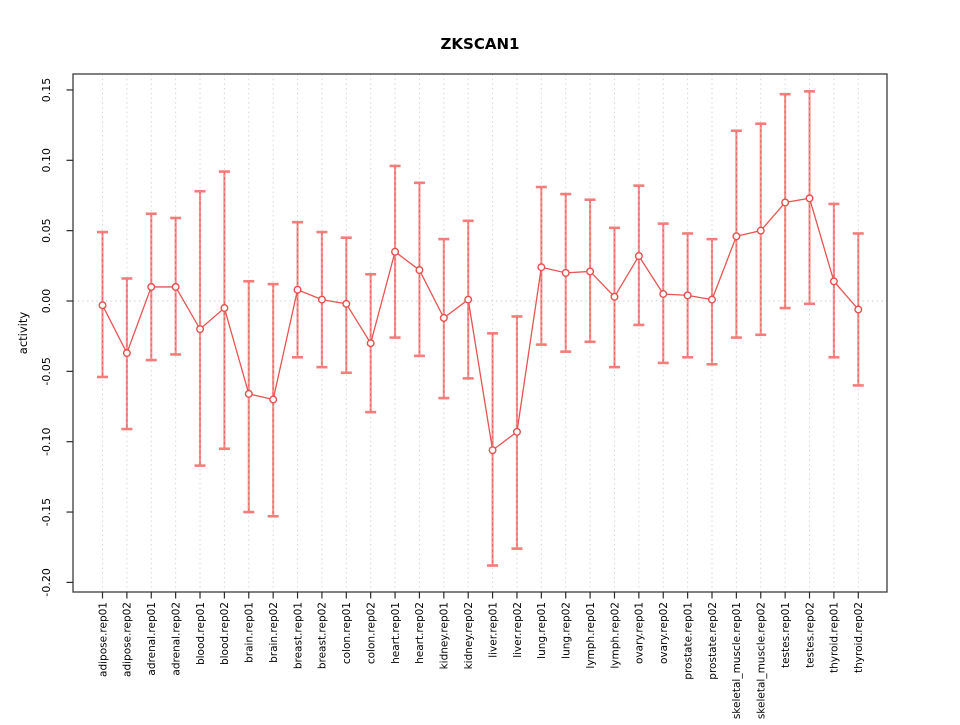 Image resolution: width=960 pixels, height=725 pixels. What do you see at coordinates (664, 633) in the screenshot?
I see `x-tick-label: ovary.rep02` at bounding box center [664, 633].